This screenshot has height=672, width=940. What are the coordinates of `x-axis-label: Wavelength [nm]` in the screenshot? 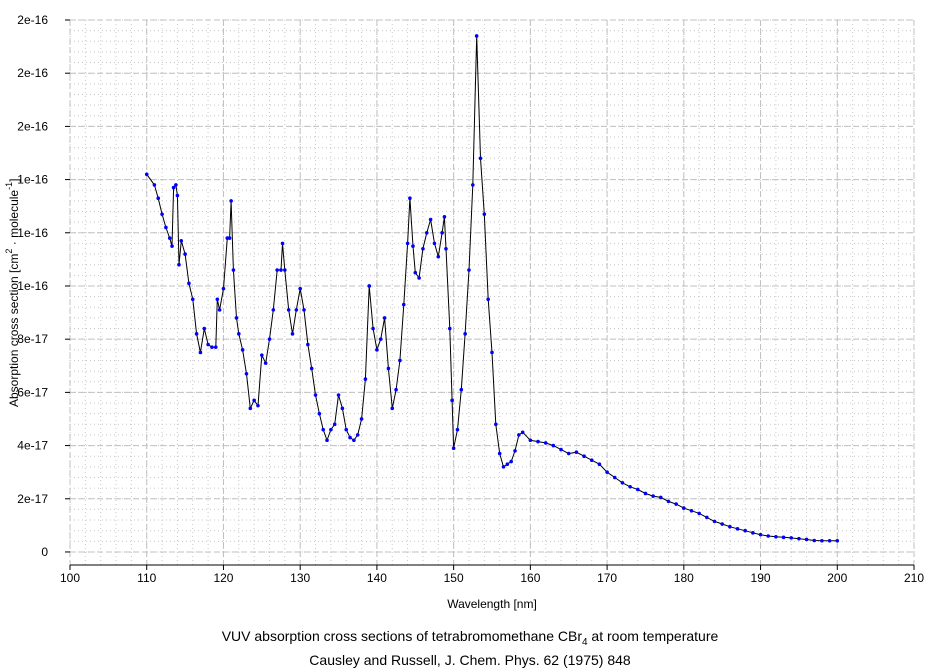 It's located at (492, 604).